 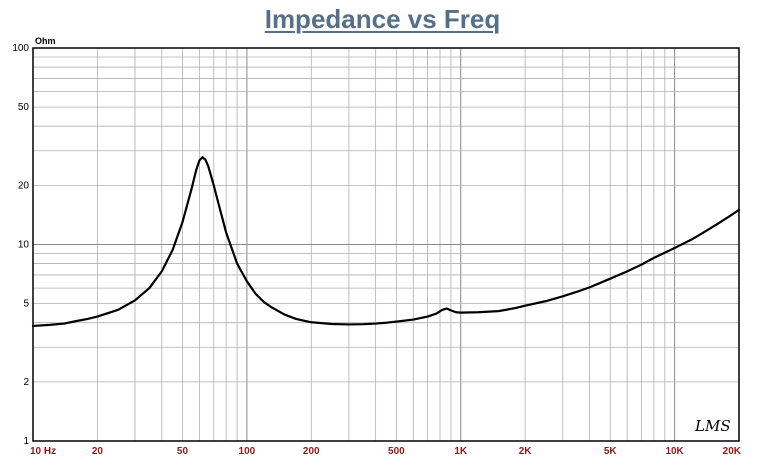 What do you see at coordinates (26, 441) in the screenshot?
I see `y-tick-label: 1` at bounding box center [26, 441].